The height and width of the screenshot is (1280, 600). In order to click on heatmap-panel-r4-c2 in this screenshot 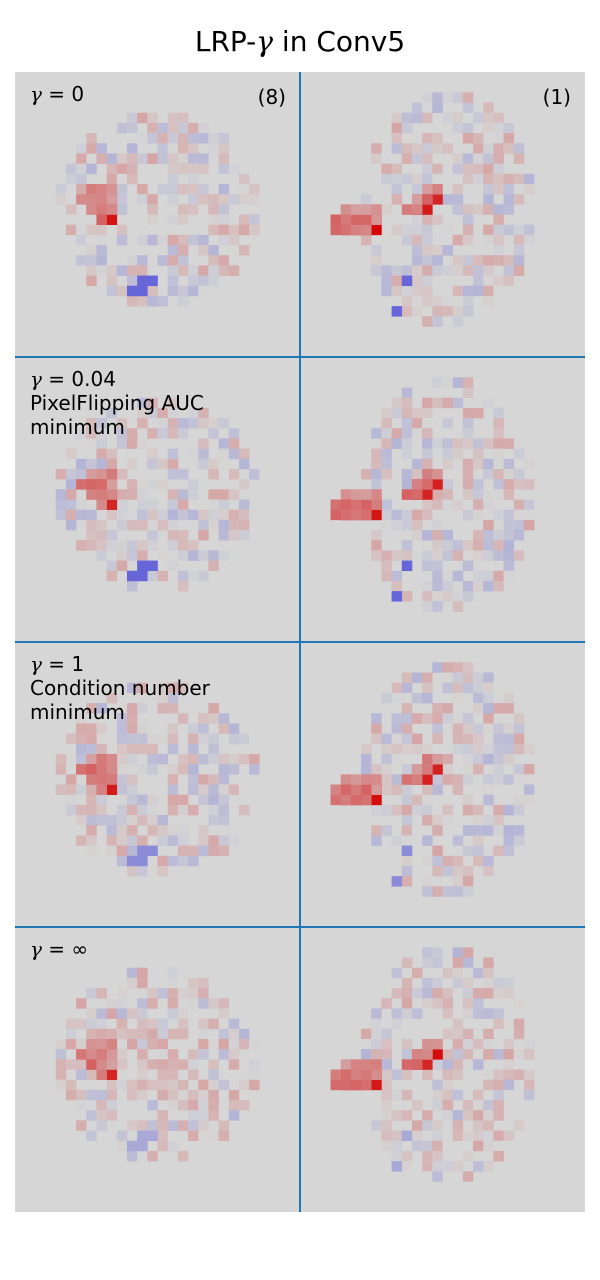, I will do `click(442, 1069)`.